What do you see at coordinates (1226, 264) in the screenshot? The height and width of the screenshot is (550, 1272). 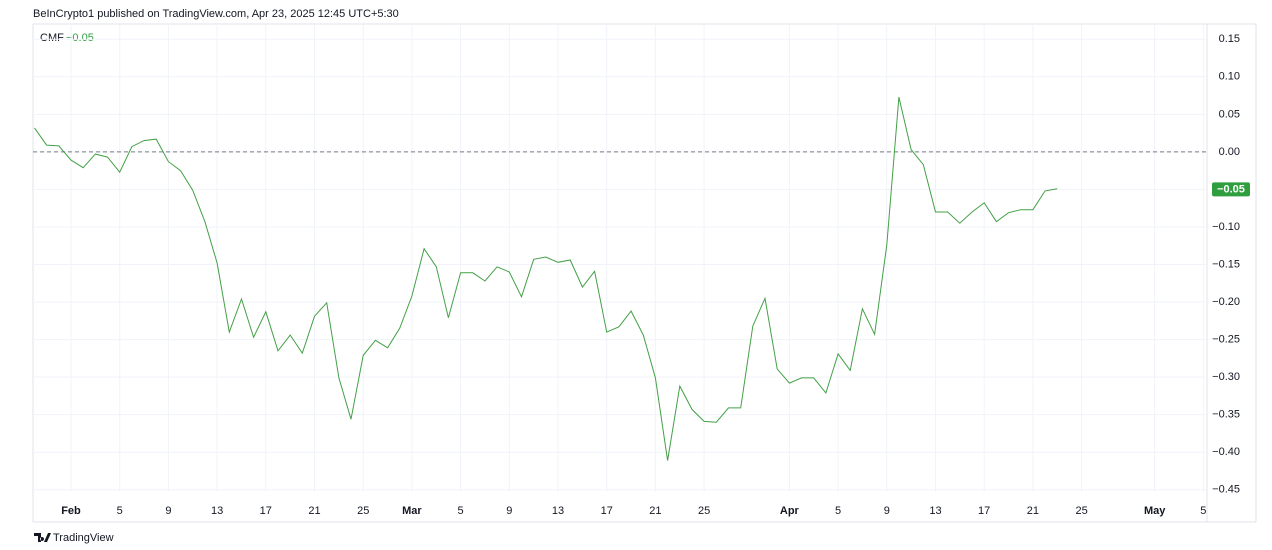 I see `y-tick-label: −0.15` at bounding box center [1226, 264].